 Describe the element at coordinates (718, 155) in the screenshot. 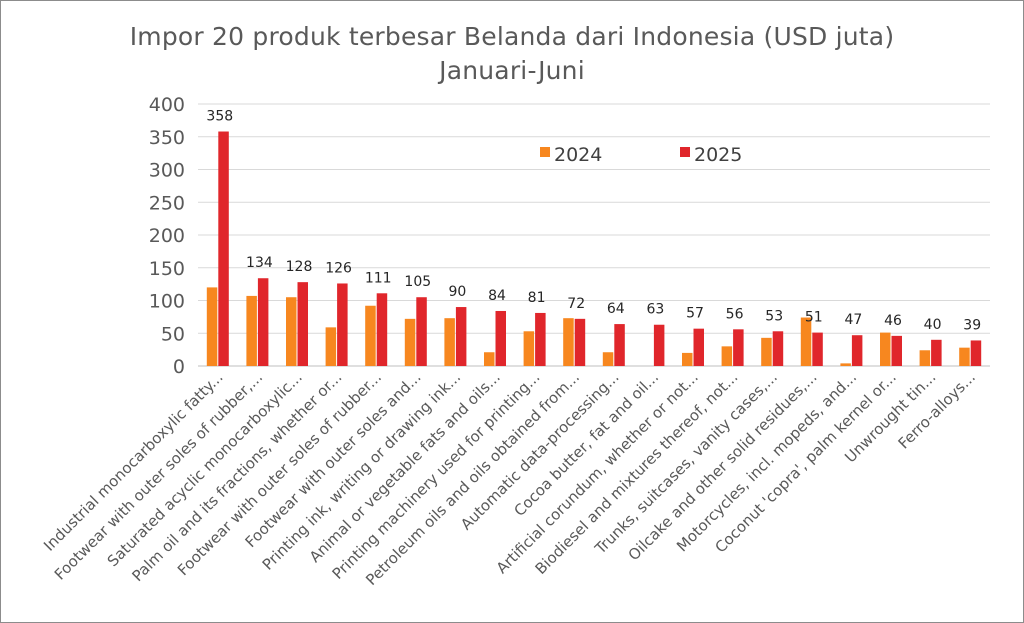

I see `legend-label-2025: 2025` at that location.